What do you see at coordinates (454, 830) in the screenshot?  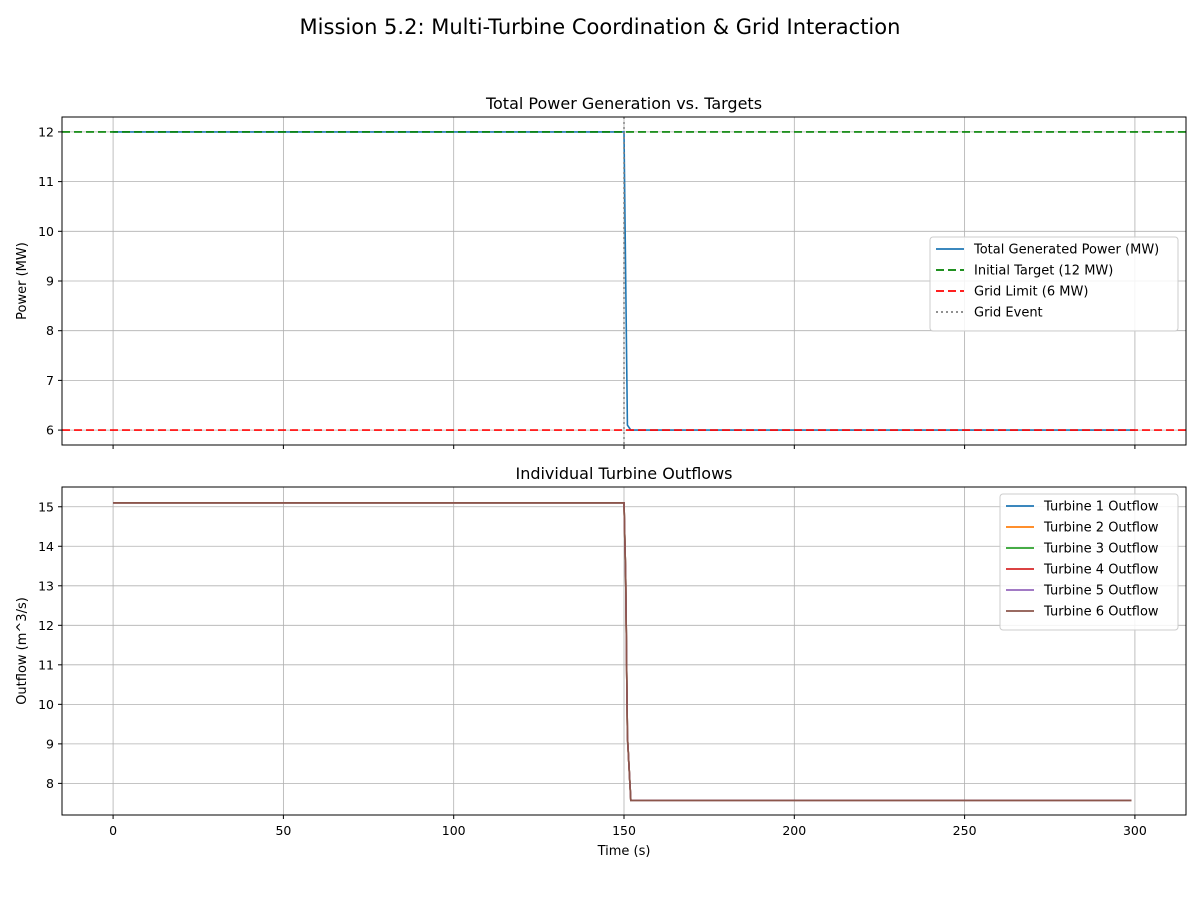 I see `x-tick-label: 100` at bounding box center [454, 830].